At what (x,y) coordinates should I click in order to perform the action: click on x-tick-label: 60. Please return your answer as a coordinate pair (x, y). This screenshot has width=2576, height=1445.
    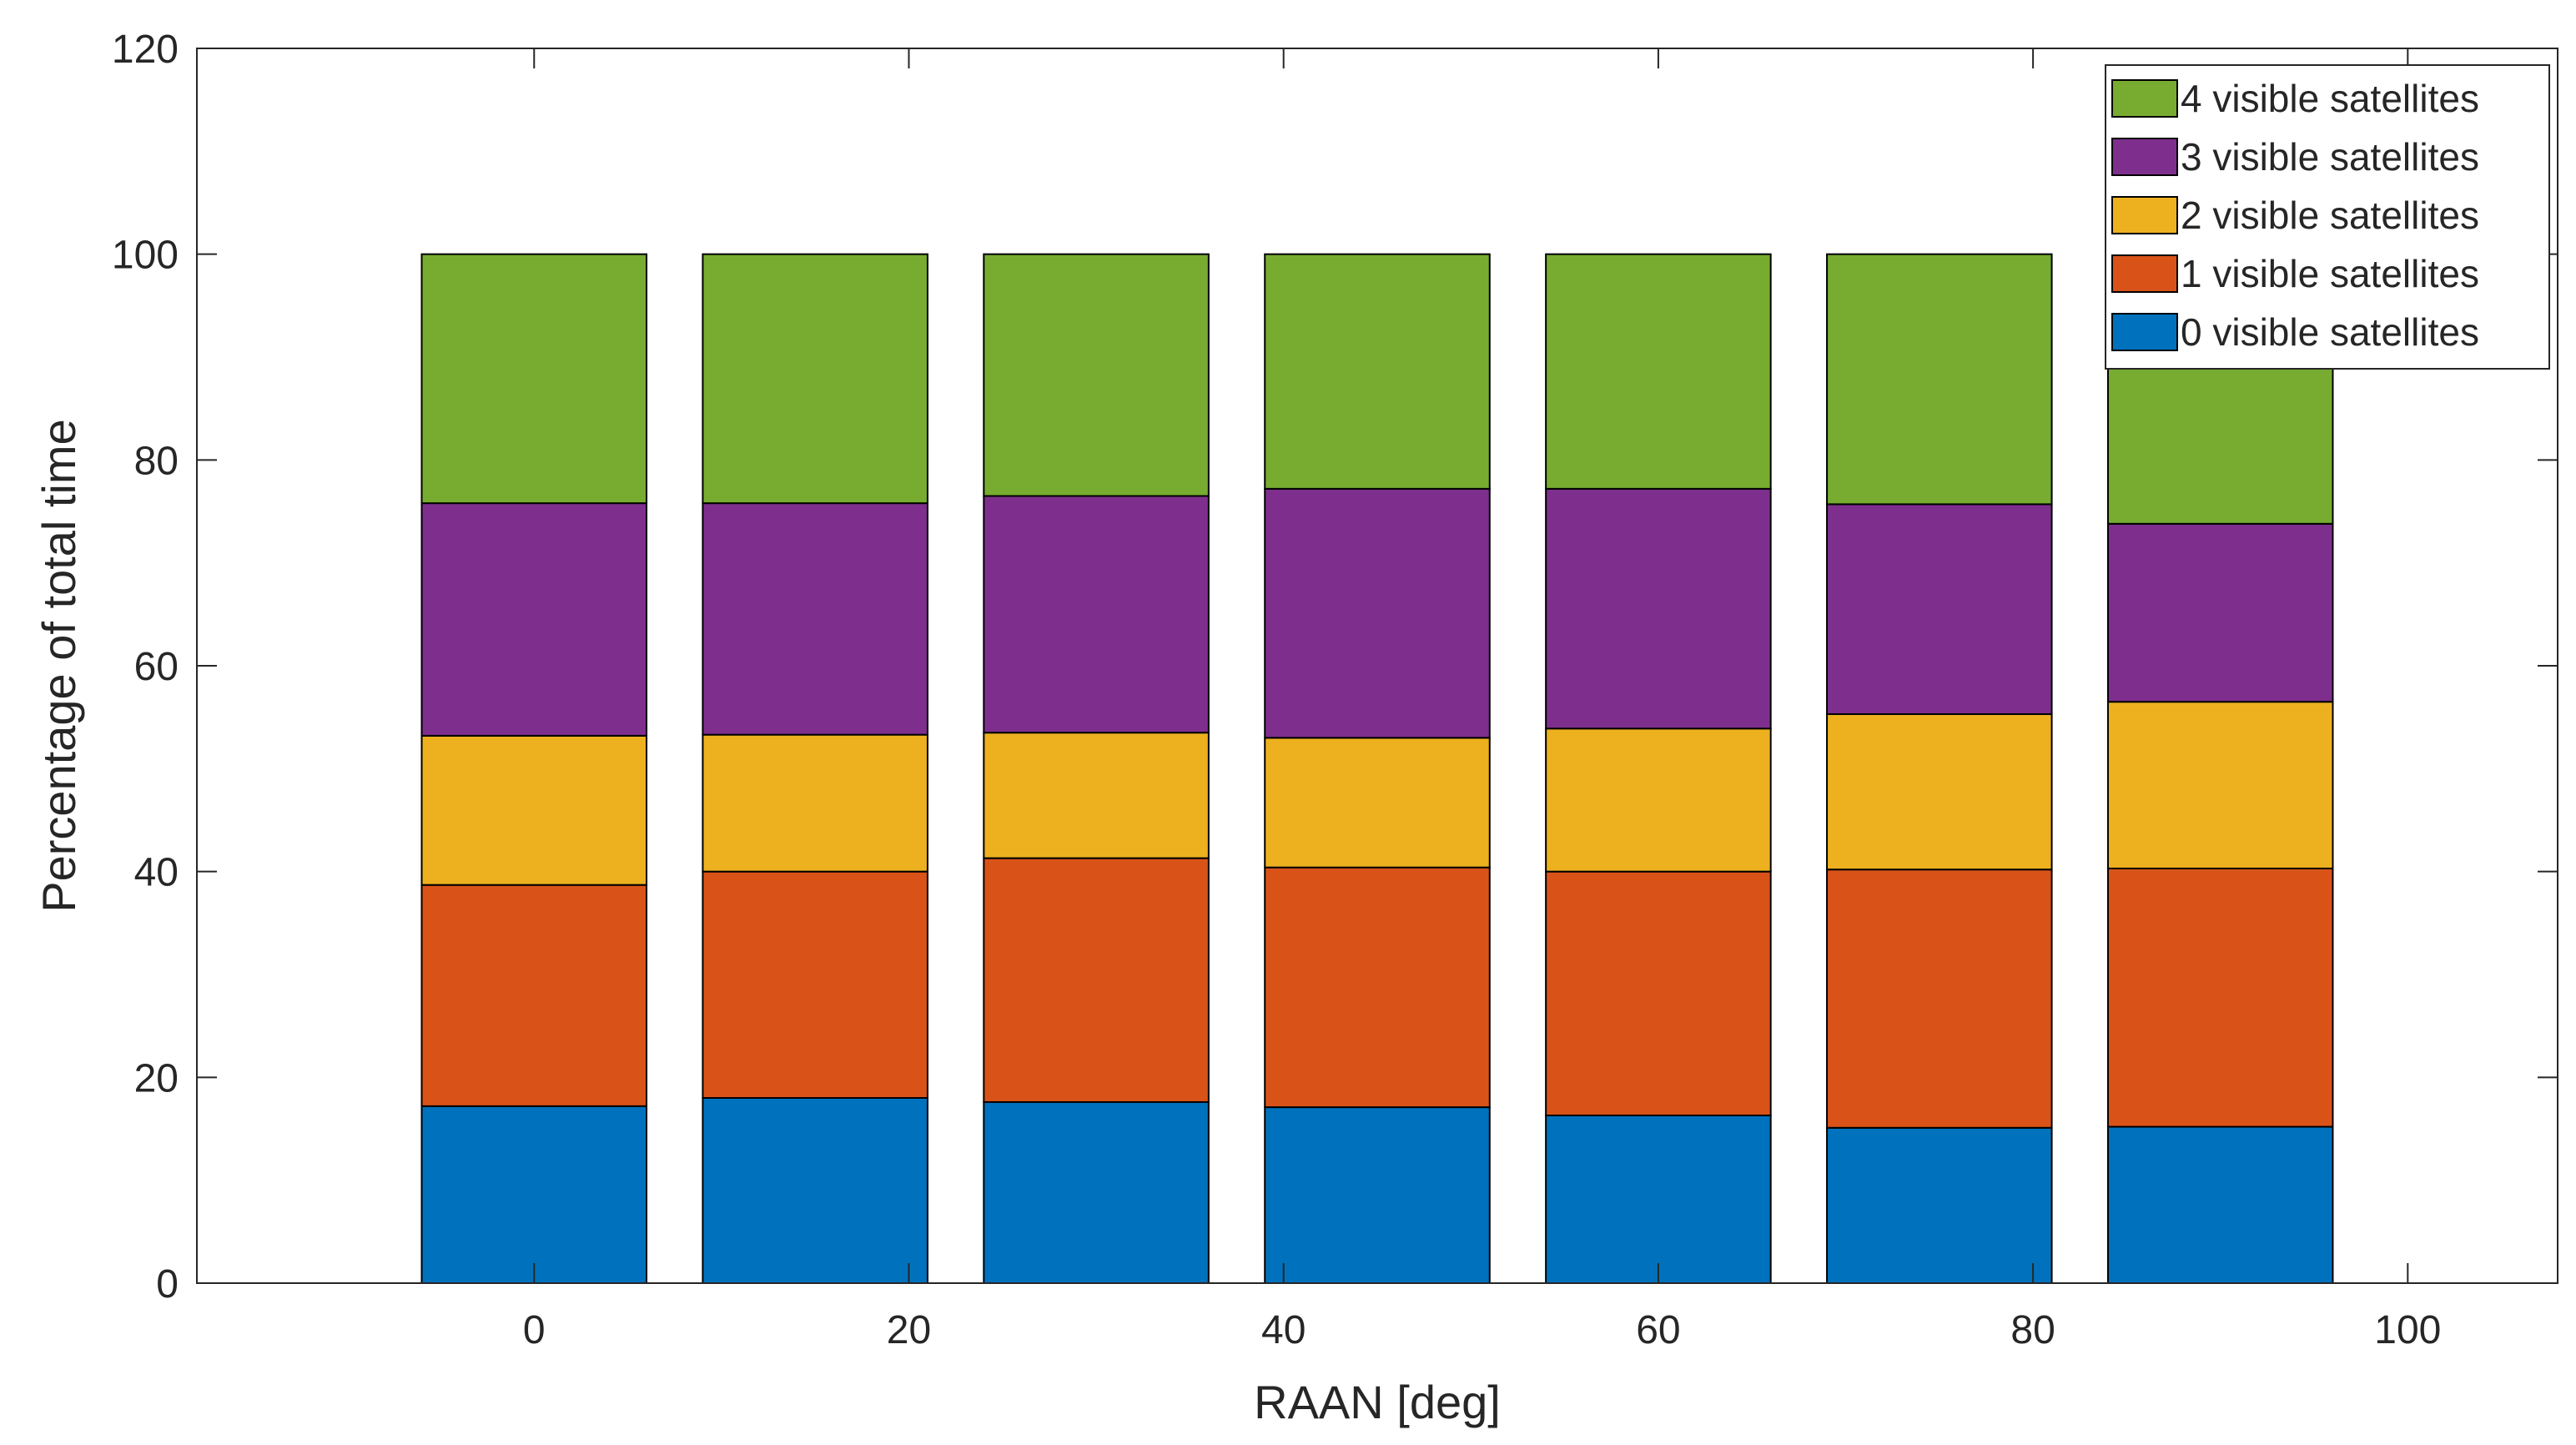
    Looking at the image, I should click on (1658, 1330).